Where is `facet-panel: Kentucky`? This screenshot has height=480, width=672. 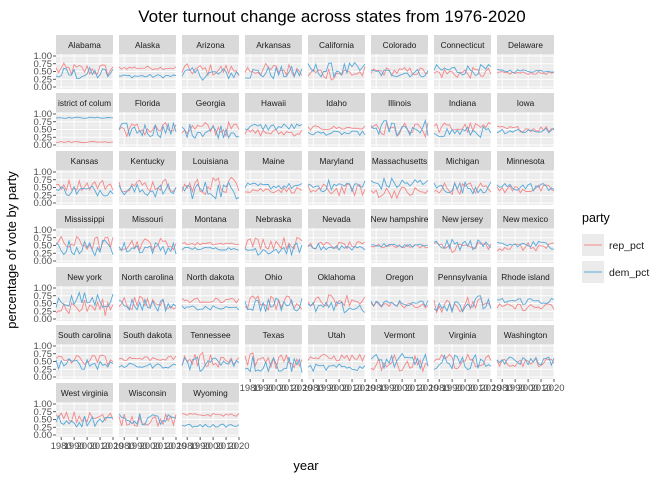 facet-panel: Kentucky is located at coordinates (147, 178).